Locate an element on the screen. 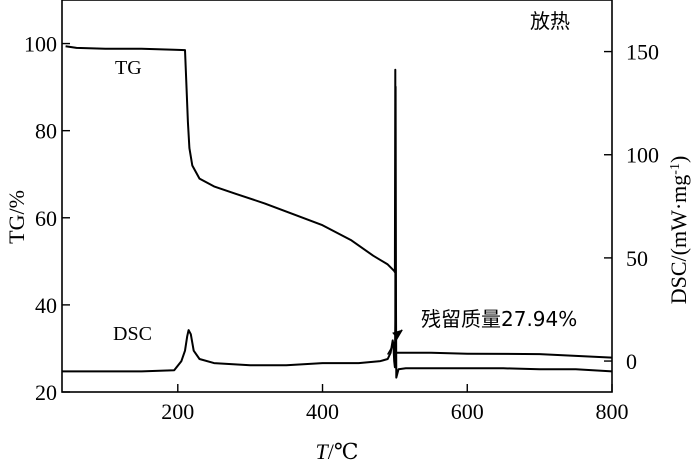 Image resolution: width=700 pixels, height=465 pixels. x-tick-label-2: 600 is located at coordinates (467, 411).